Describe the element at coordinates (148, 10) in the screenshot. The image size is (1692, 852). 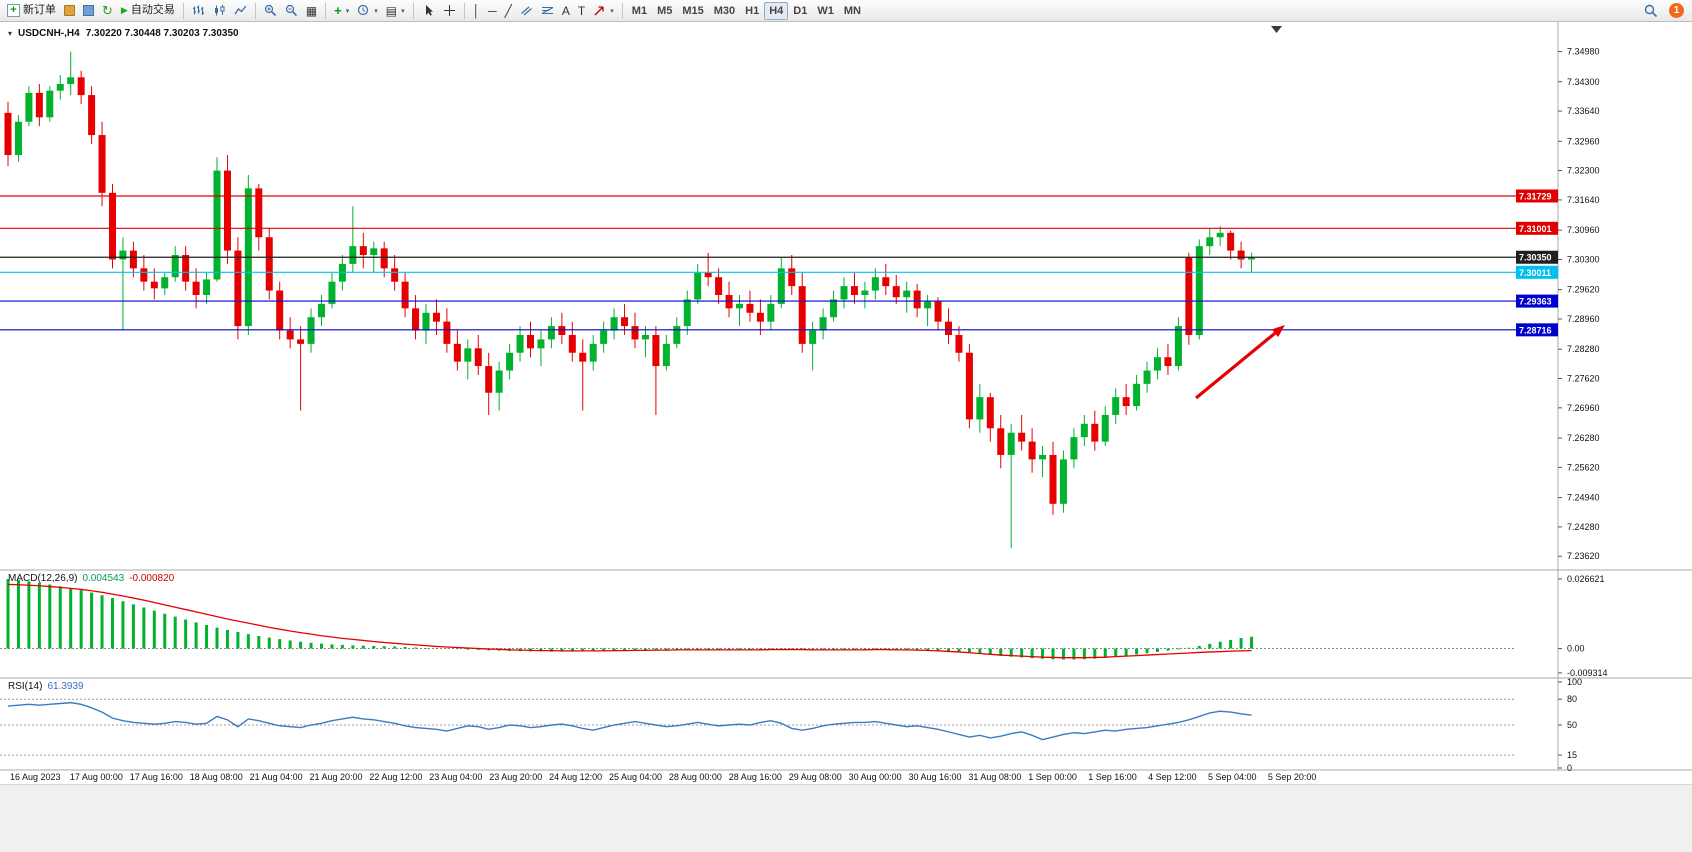
I see `auto-trading-button: ▶ 自动交易` at that location.